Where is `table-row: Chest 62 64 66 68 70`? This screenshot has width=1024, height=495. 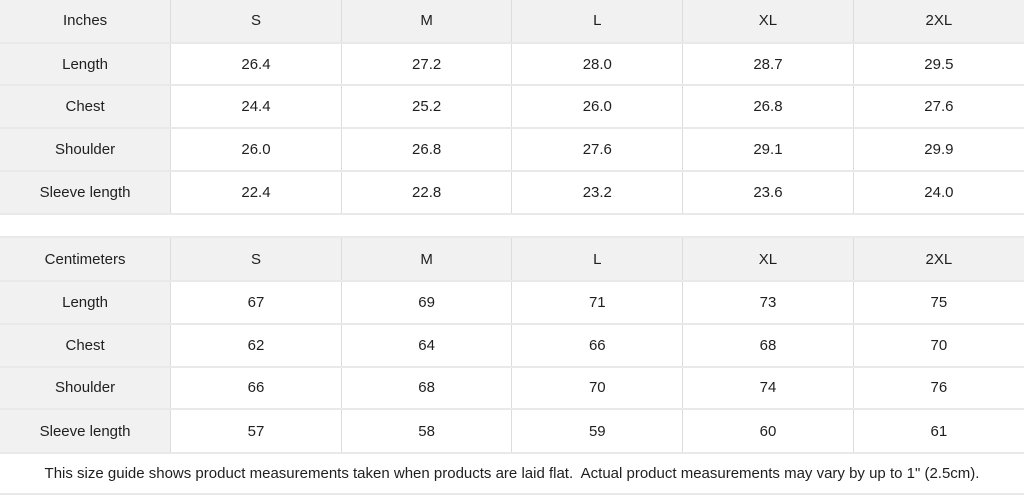
table-row: Chest 62 64 66 68 70 is located at coordinates (512, 344).